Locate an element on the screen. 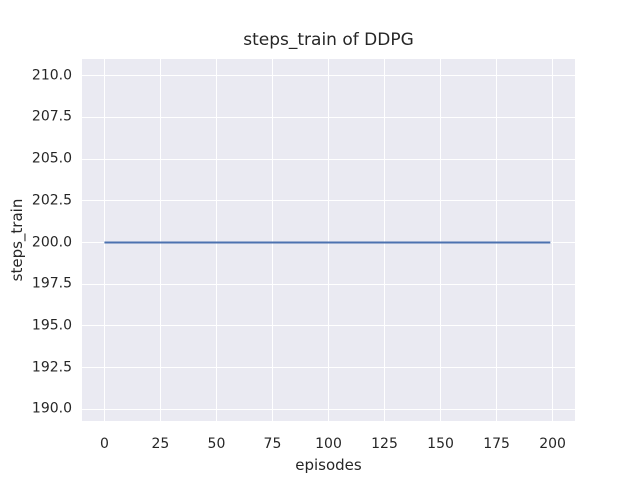 The width and height of the screenshot is (640, 480). x-tick-label: 125 is located at coordinates (384, 444).